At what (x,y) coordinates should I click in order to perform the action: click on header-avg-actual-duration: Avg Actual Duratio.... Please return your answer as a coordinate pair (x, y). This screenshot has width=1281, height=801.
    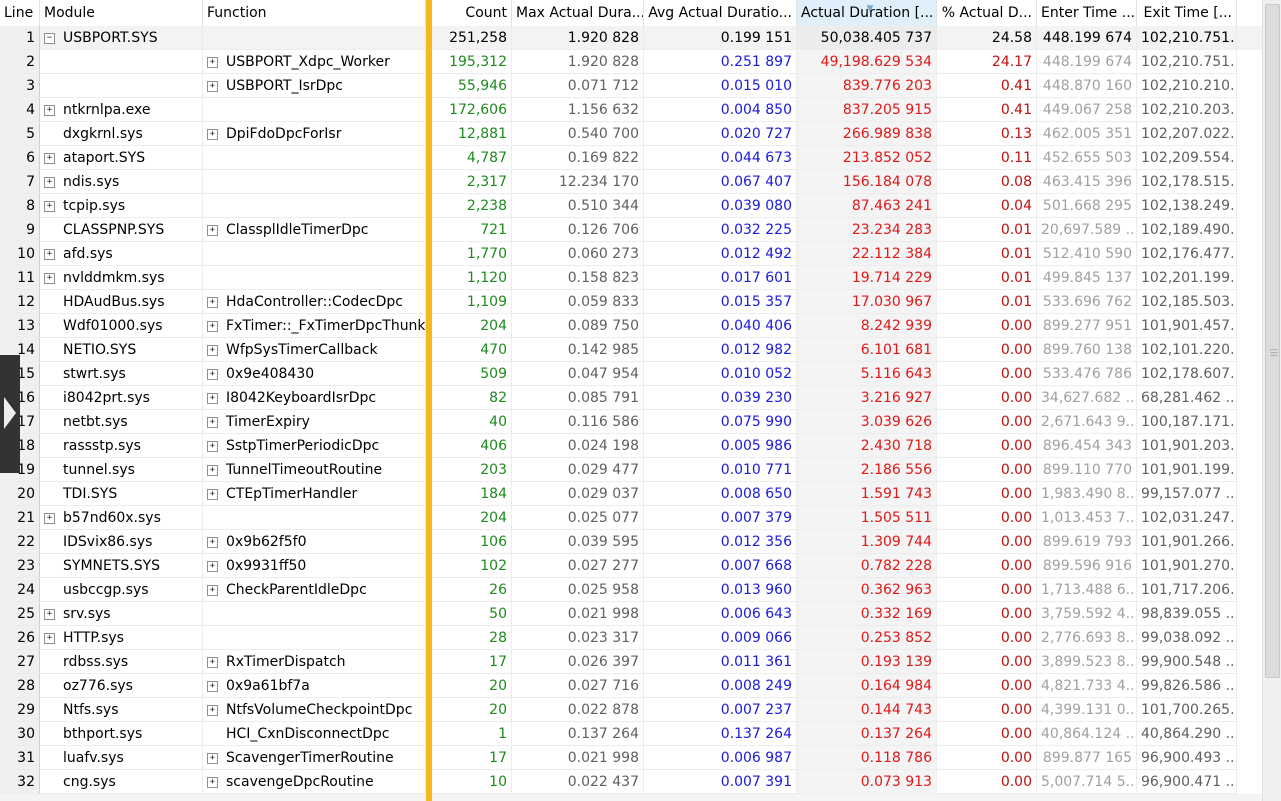
    Looking at the image, I should click on (720, 13).